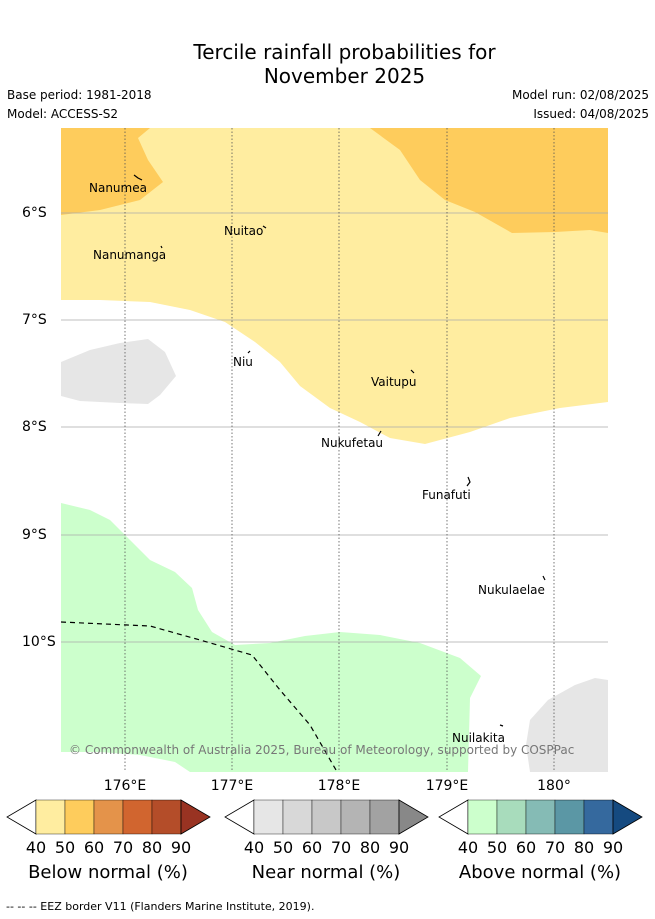  What do you see at coordinates (232, 786) in the screenshot?
I see `lon-label-177e: 177°E` at bounding box center [232, 786].